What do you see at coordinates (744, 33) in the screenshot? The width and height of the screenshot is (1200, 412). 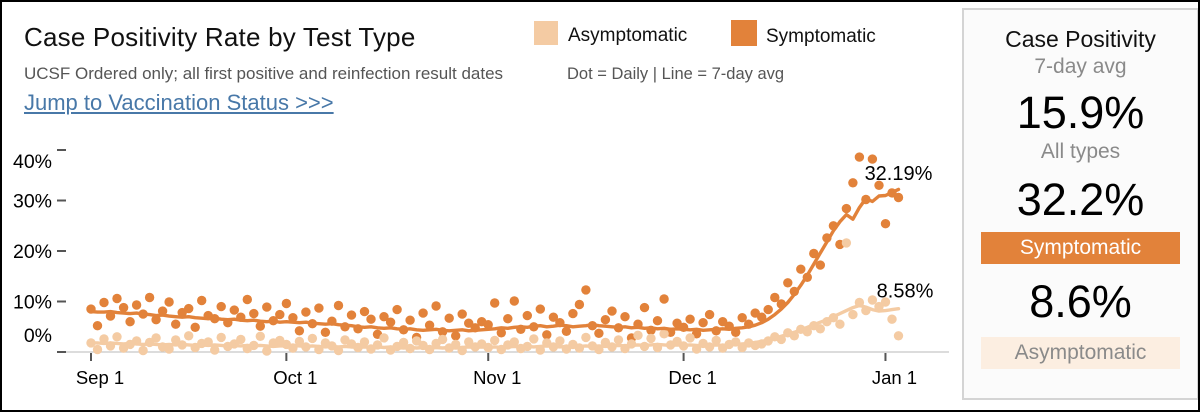 I see `legend-symptomatic-swatch` at bounding box center [744, 33].